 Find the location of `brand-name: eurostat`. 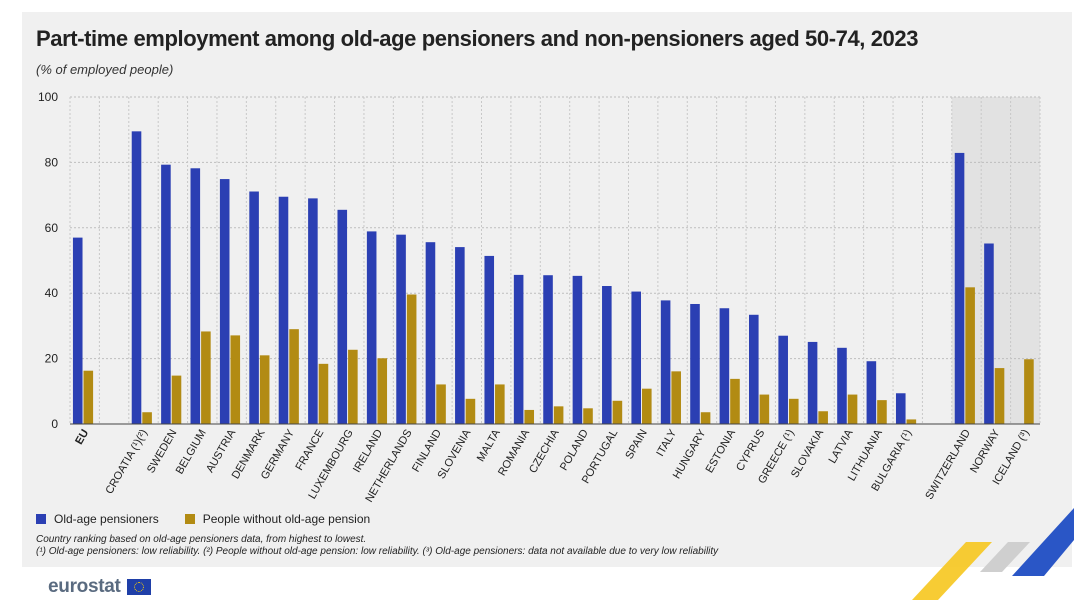

brand-name: eurostat is located at coordinates (84, 586).